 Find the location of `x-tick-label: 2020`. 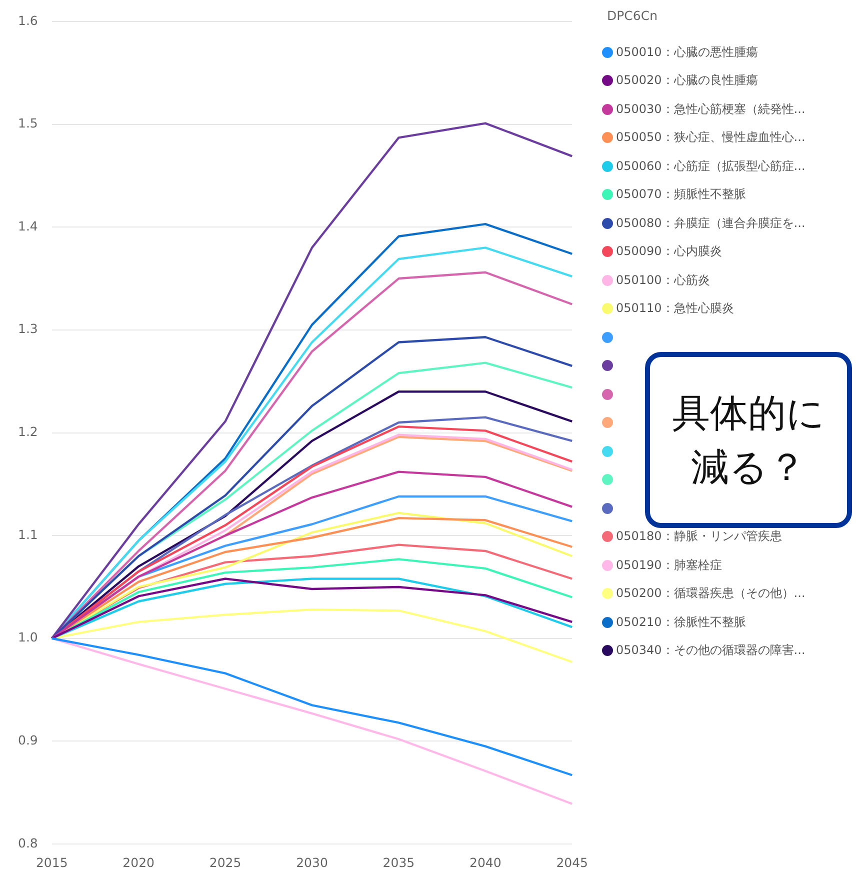

x-tick-label: 2020 is located at coordinates (138, 862).